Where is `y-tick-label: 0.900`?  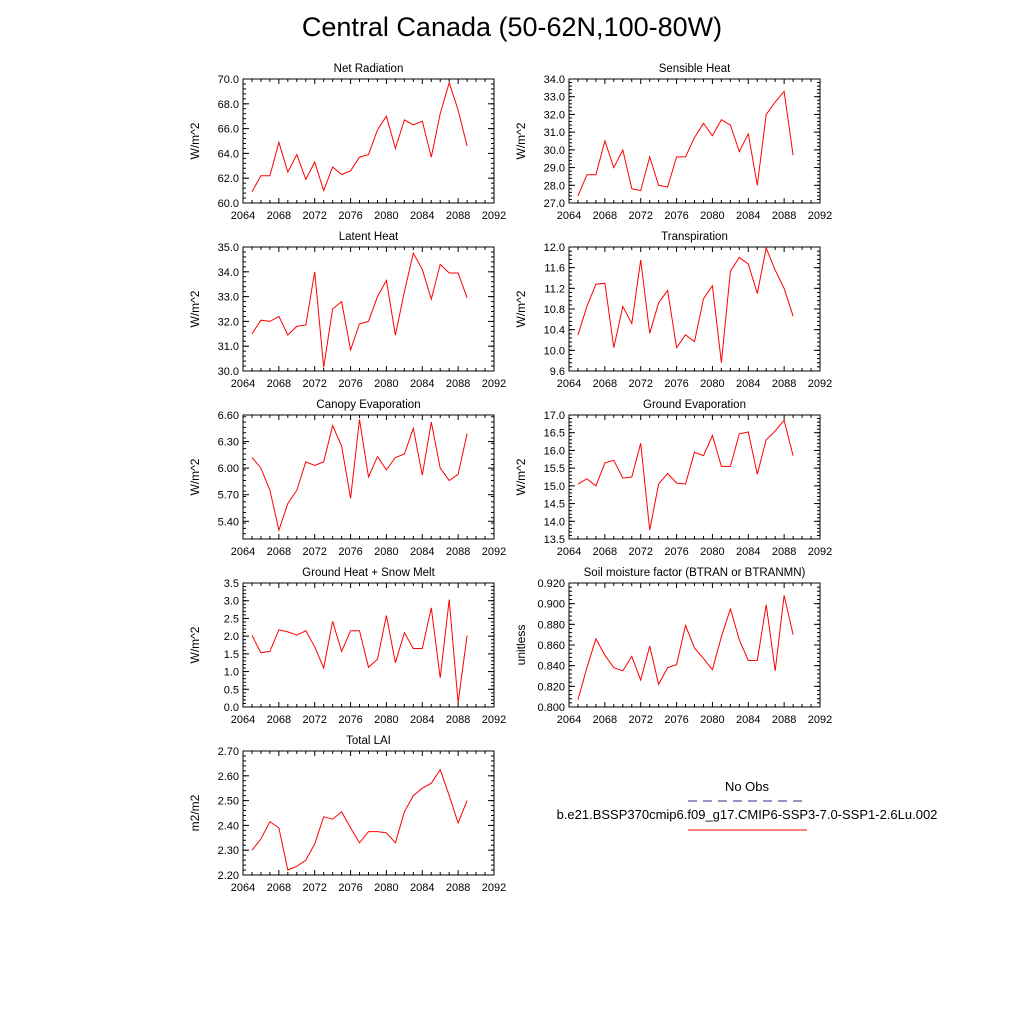 y-tick-label: 0.900 is located at coordinates (551, 605).